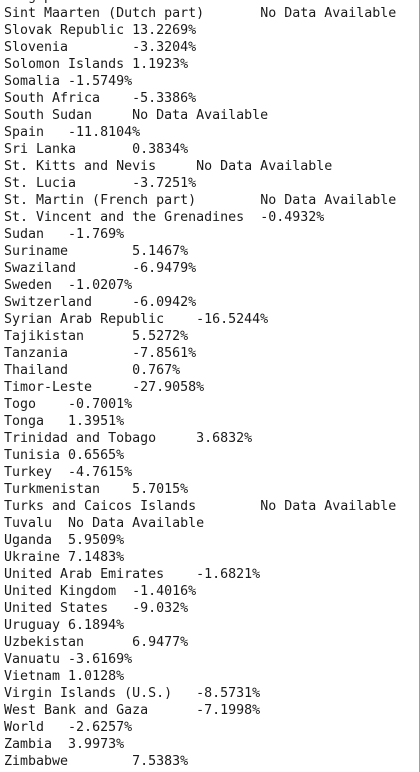 This screenshot has height=772, width=420. I want to click on country-name: Tuvalu, so click(28, 523).